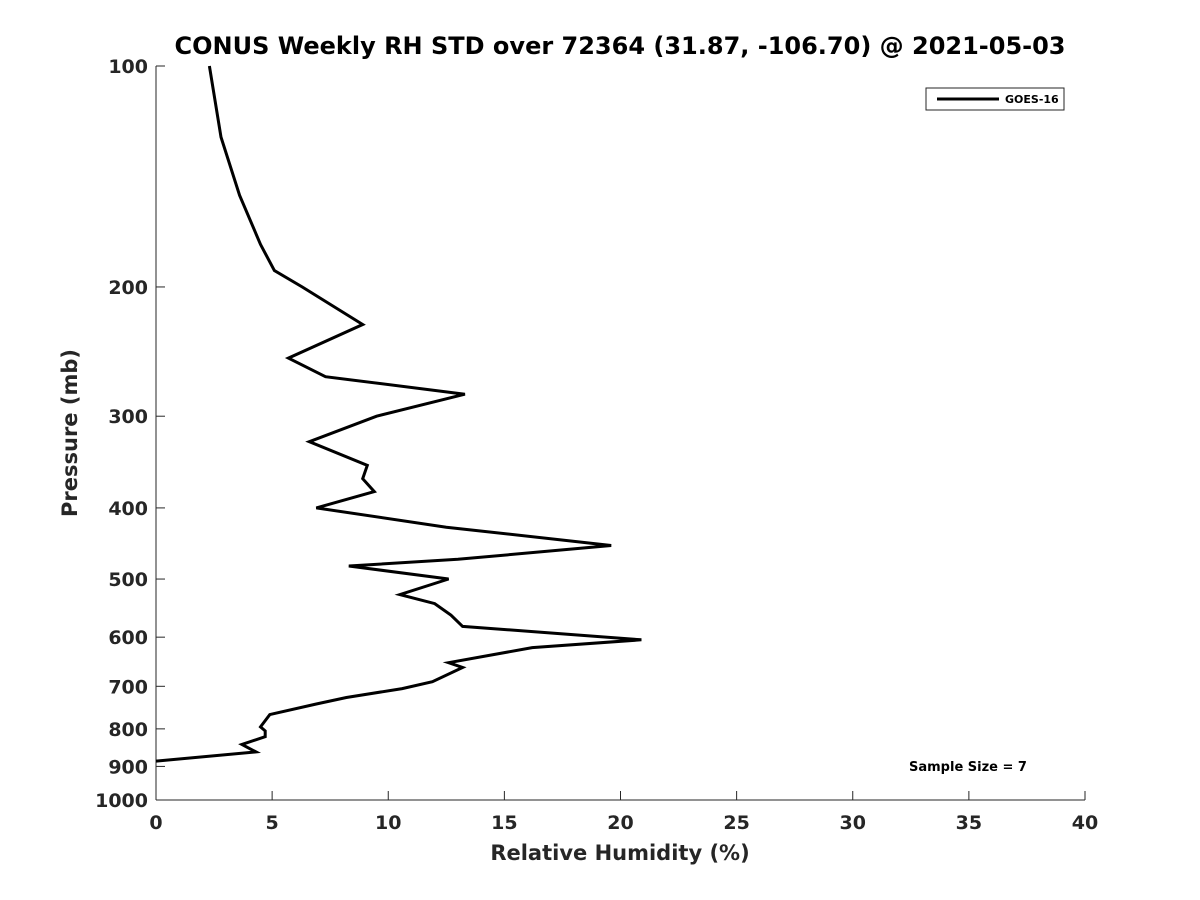 The height and width of the screenshot is (900, 1200). Describe the element at coordinates (620, 823) in the screenshot. I see `x-tick-label: 20` at that location.